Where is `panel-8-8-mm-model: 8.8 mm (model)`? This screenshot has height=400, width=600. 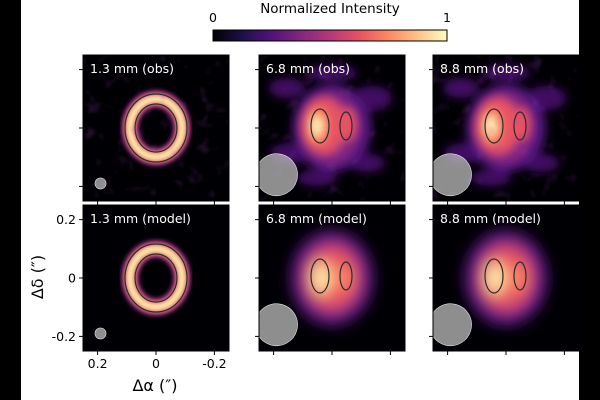 panel-8-8-mm-model: 8.8 mm (model) is located at coordinates (506, 278).